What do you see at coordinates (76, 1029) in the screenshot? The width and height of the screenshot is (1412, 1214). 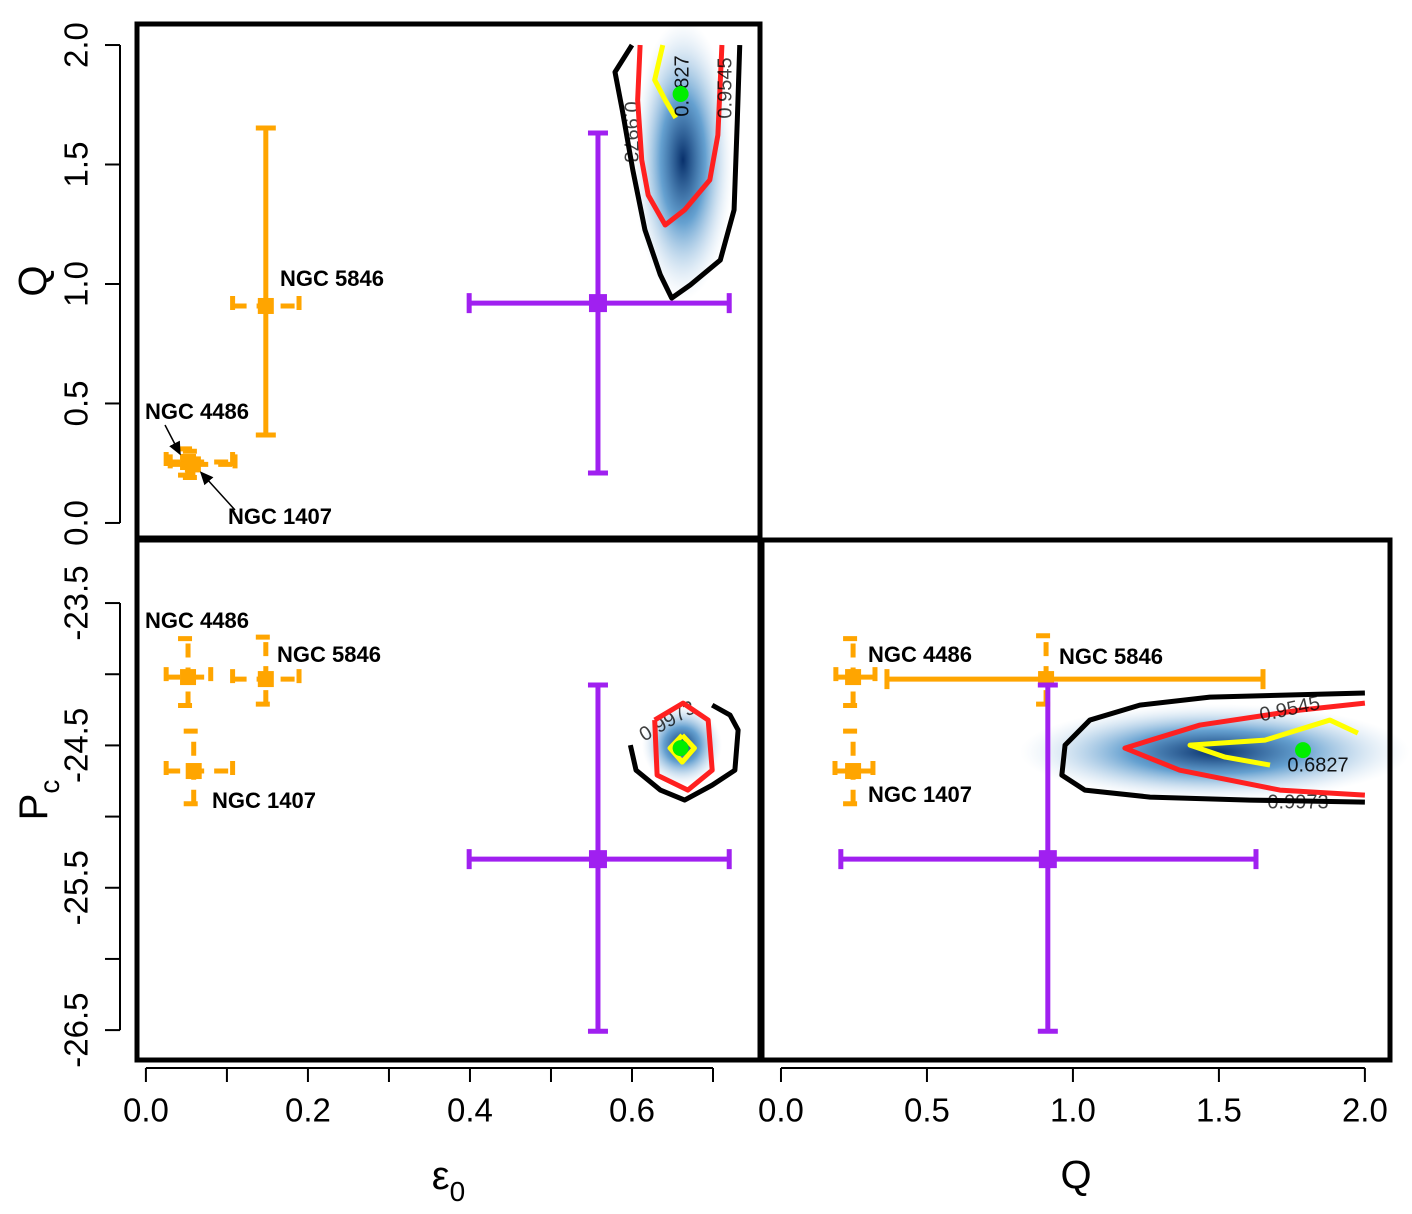 I see `y-tick-label: -26.5` at bounding box center [76, 1029].